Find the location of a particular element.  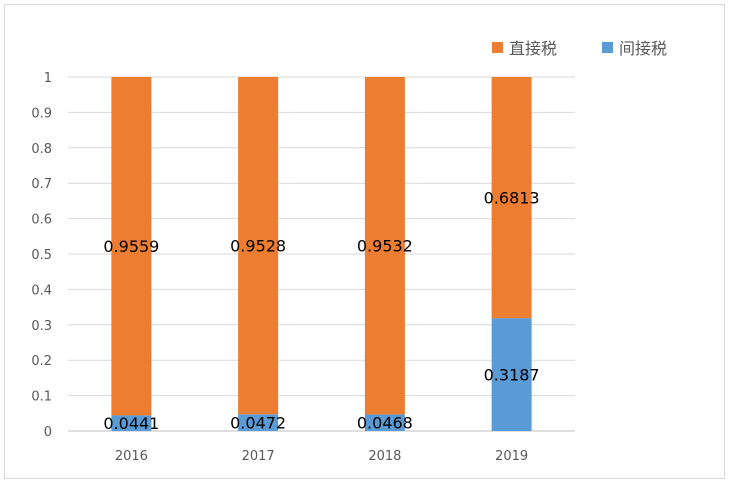

data-label: 0.9528 is located at coordinates (258, 246).